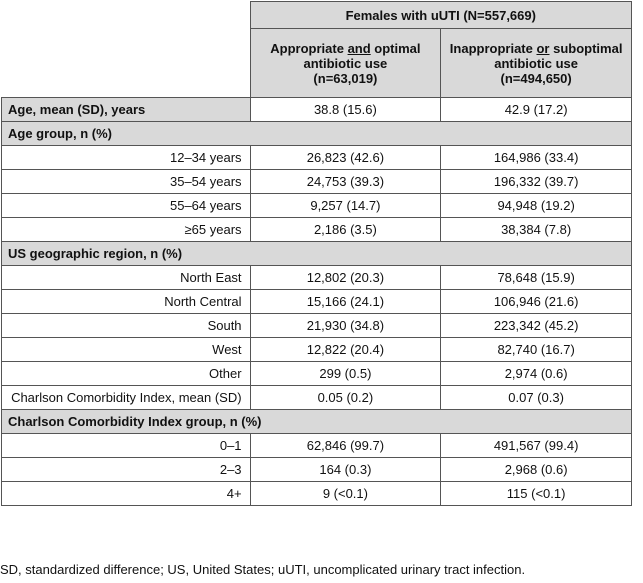 The image size is (643, 583). What do you see at coordinates (345, 493) in the screenshot?
I see `value-cell: 9 (<0.1)` at bounding box center [345, 493].